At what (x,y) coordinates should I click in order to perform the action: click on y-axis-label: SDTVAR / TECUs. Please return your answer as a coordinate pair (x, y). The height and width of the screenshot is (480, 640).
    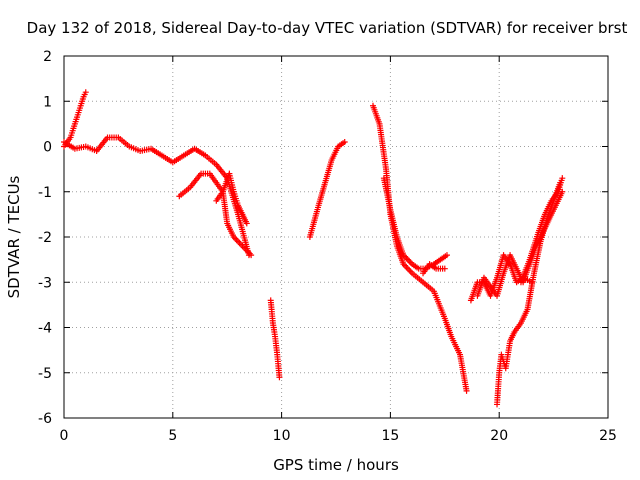
    Looking at the image, I should click on (14, 236).